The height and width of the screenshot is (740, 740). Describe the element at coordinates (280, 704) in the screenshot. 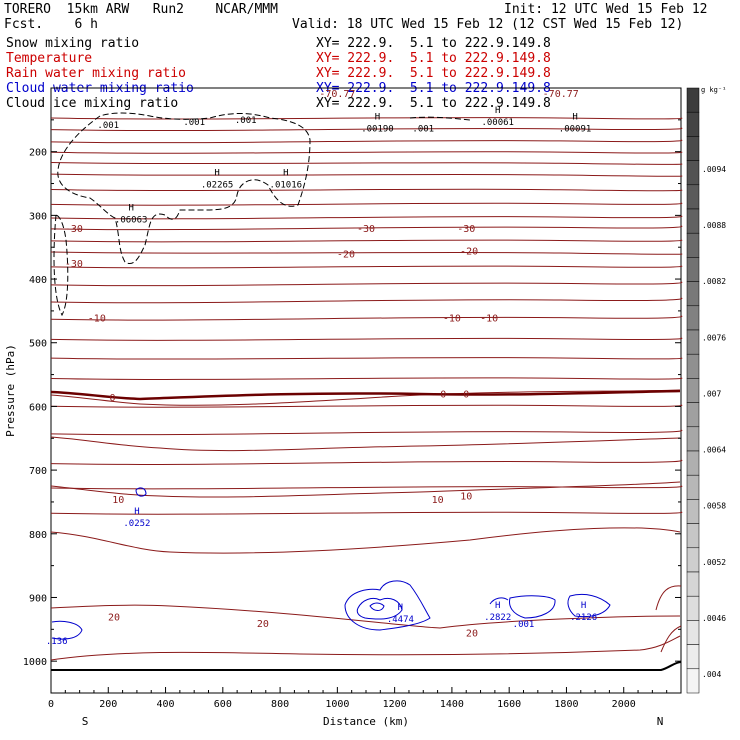

I see `x-tick-label: 800` at that location.